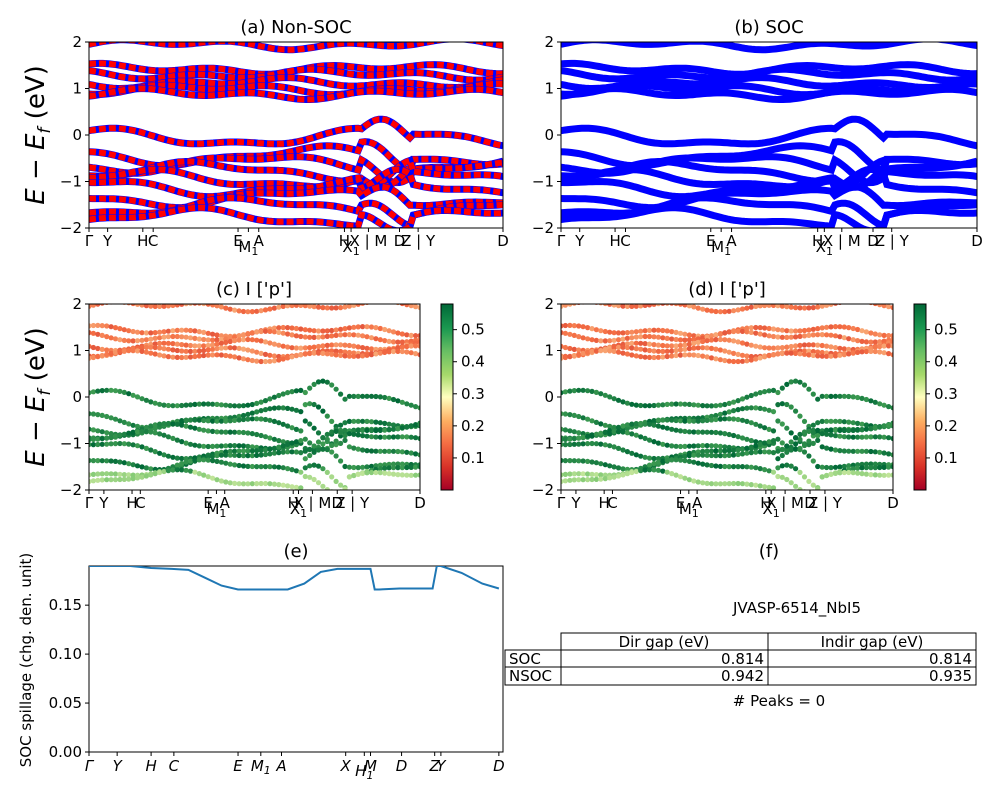 The height and width of the screenshot is (800, 1000). I want to click on y-tick-label: −2, so click(71, 228).